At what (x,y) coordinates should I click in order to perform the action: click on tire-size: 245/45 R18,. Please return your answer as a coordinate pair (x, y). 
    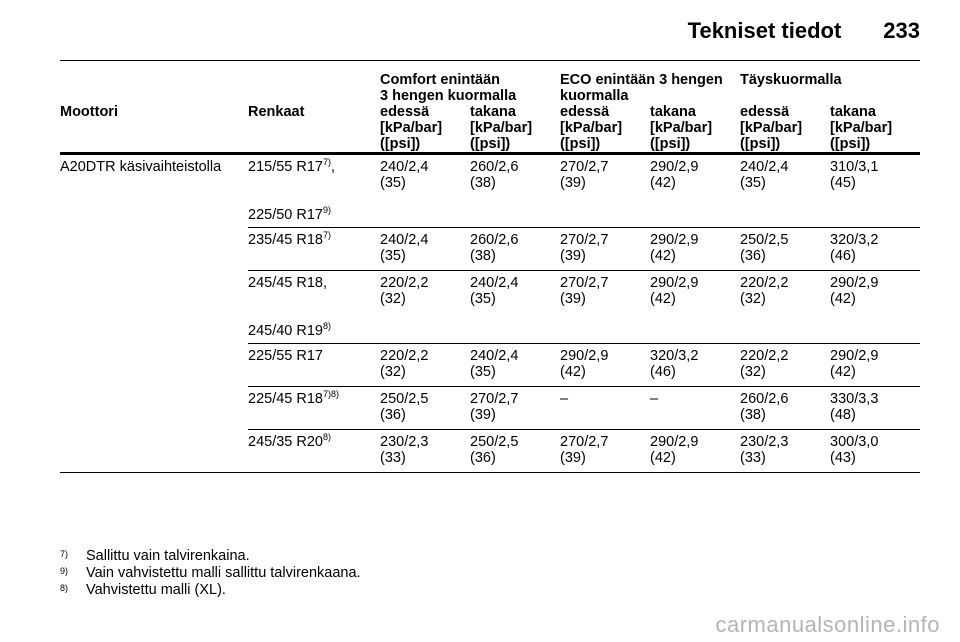
    Looking at the image, I should click on (288, 283).